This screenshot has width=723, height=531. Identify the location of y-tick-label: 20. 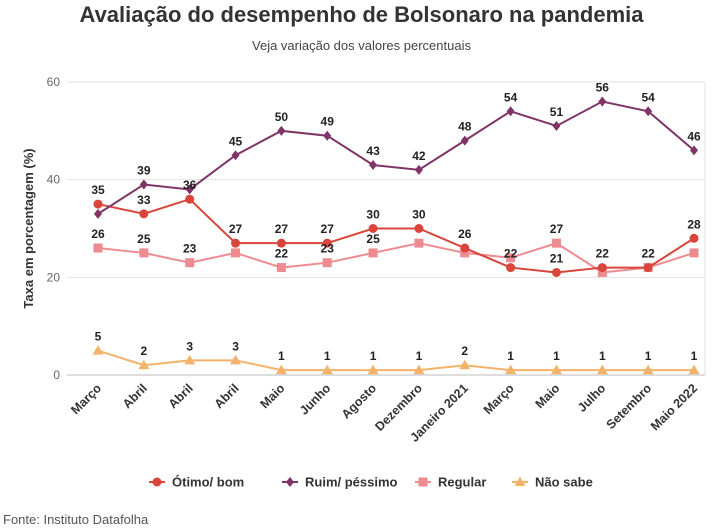
(54, 277).